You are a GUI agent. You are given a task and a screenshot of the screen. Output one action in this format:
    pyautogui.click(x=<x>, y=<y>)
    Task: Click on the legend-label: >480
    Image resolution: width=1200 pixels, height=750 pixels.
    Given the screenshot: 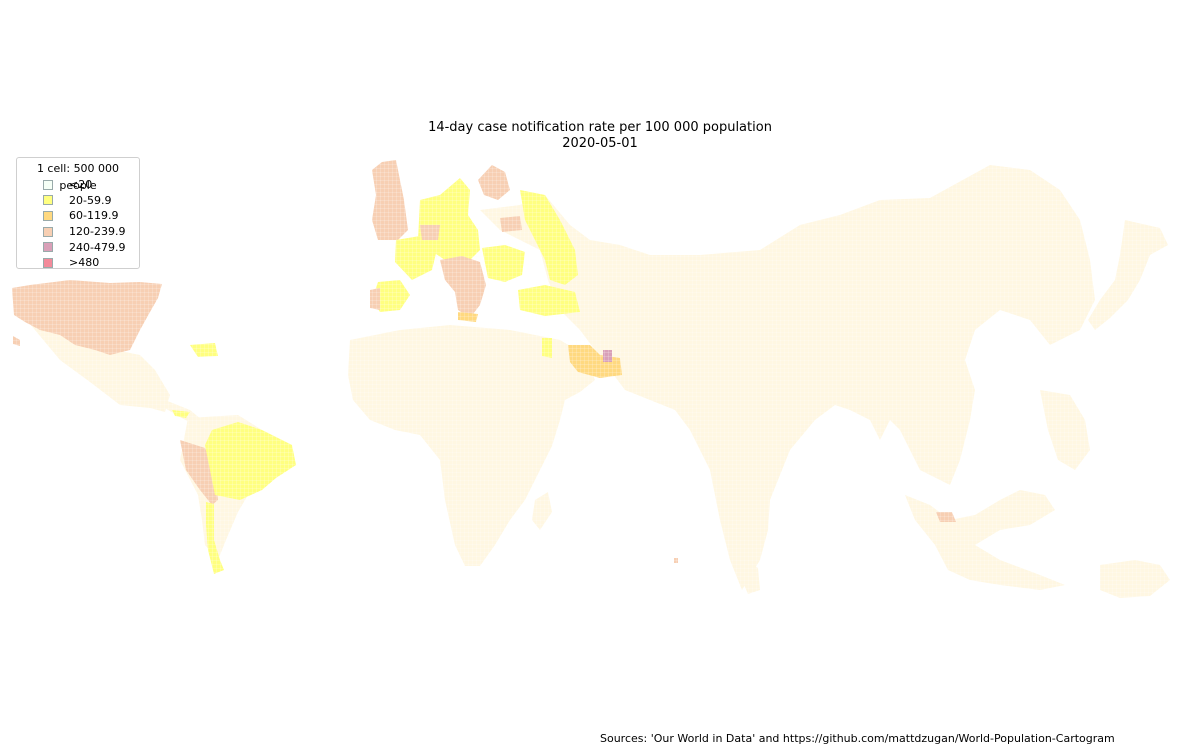 What is the action you would take?
    pyautogui.click(x=84, y=263)
    